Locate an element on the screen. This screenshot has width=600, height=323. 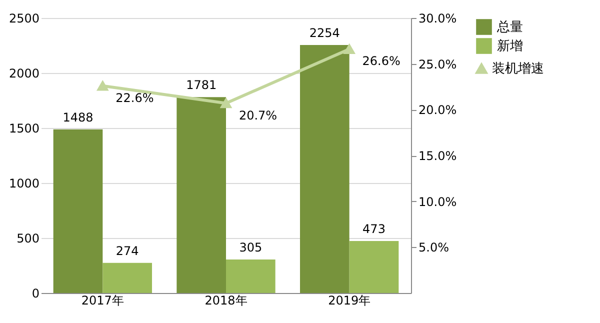
y2-tick-label: 25.0% is located at coordinates (437, 64).